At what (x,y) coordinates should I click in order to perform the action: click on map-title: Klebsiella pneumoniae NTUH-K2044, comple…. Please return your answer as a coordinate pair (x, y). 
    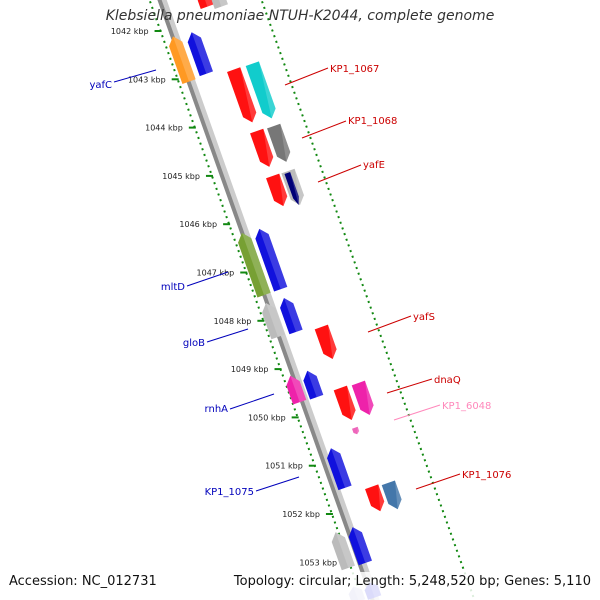
    Looking at the image, I should click on (300, 16).